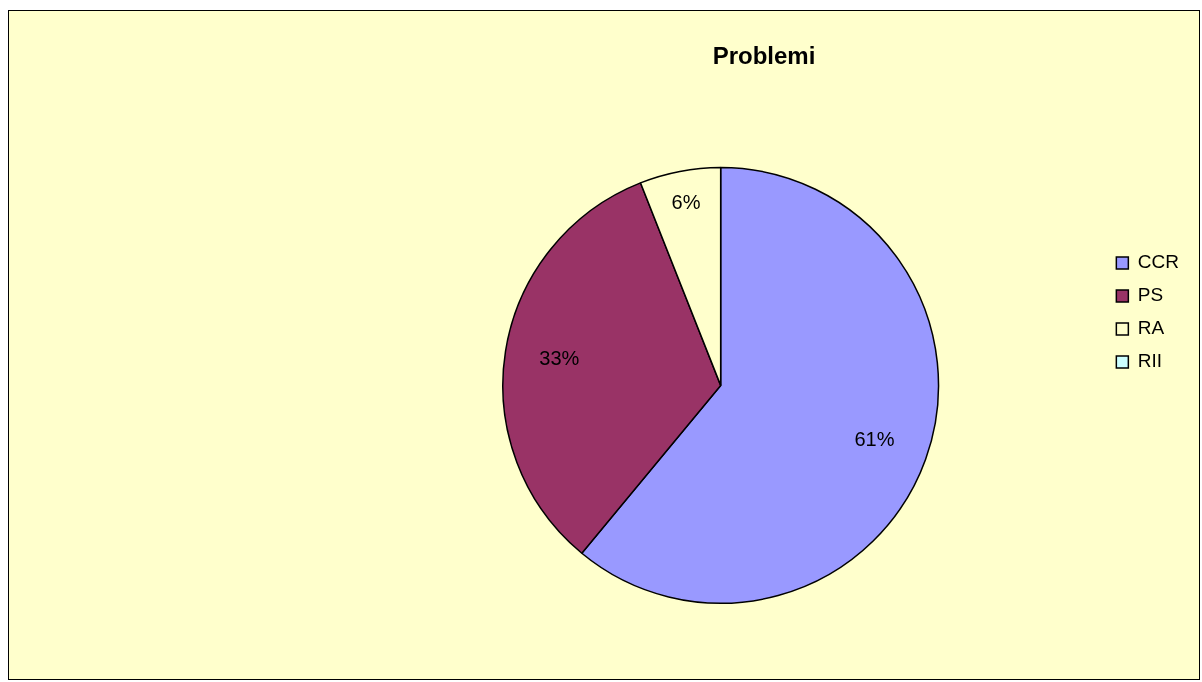 Image resolution: width=1202 pixels, height=682 pixels. Describe the element at coordinates (1151, 328) in the screenshot. I see `legend-label: RA` at that location.